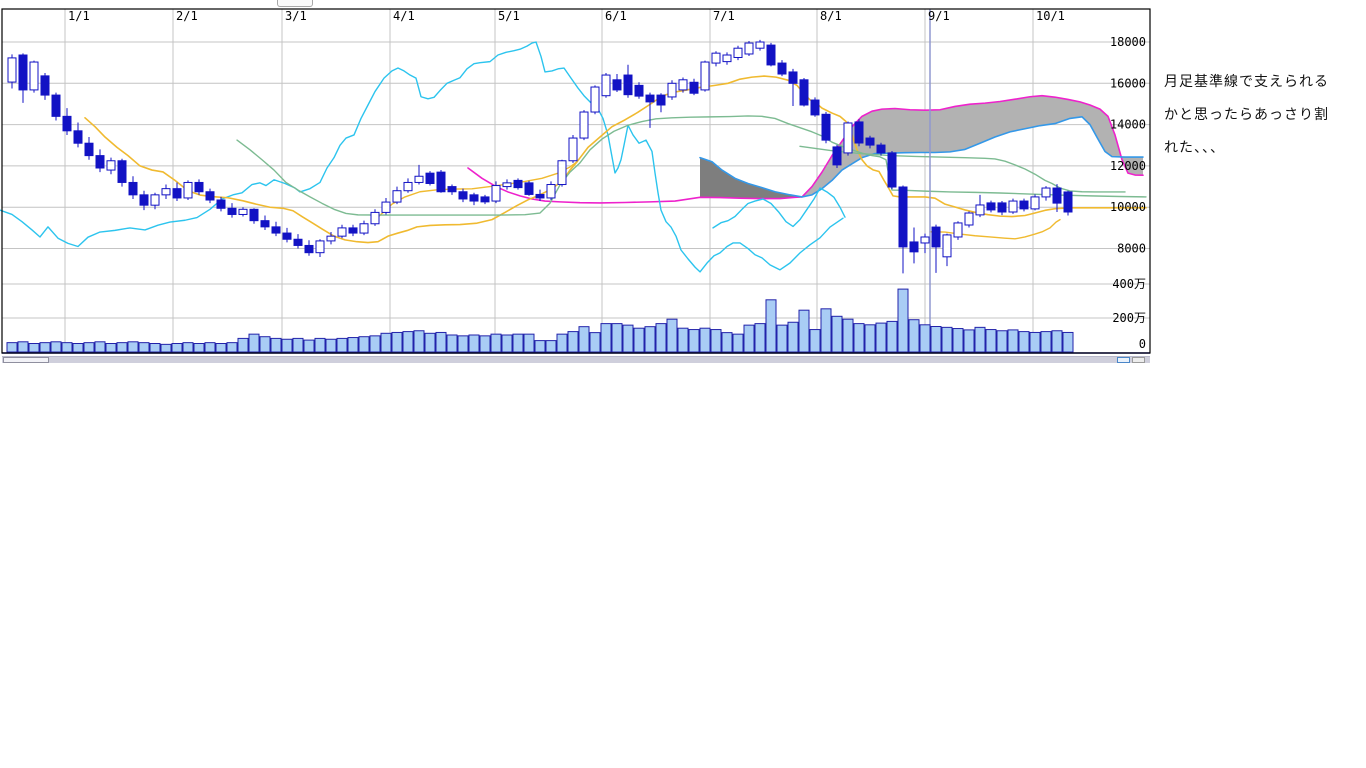 This screenshot has height=768, width=1366. I want to click on date-tick-label: 5/1, so click(509, 16).